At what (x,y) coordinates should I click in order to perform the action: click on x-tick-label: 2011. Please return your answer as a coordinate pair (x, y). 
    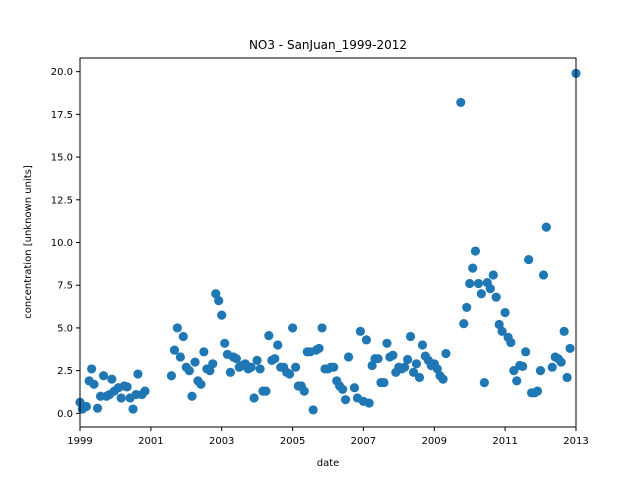
    Looking at the image, I should click on (504, 441).